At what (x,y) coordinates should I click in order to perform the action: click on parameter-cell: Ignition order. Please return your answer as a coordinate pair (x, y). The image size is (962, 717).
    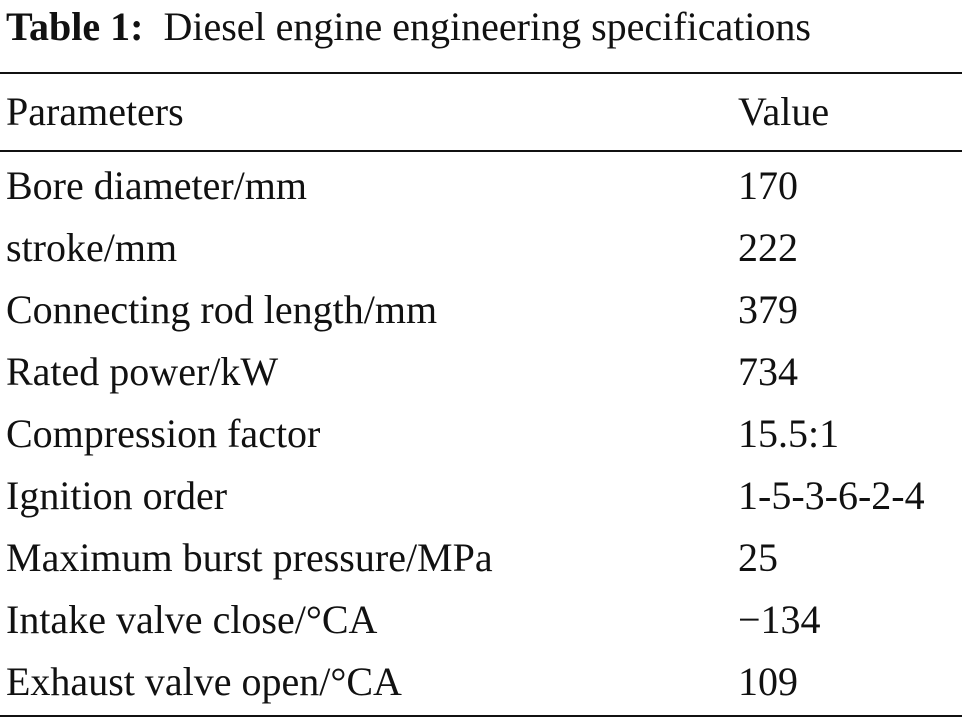
    Looking at the image, I should click on (117, 495).